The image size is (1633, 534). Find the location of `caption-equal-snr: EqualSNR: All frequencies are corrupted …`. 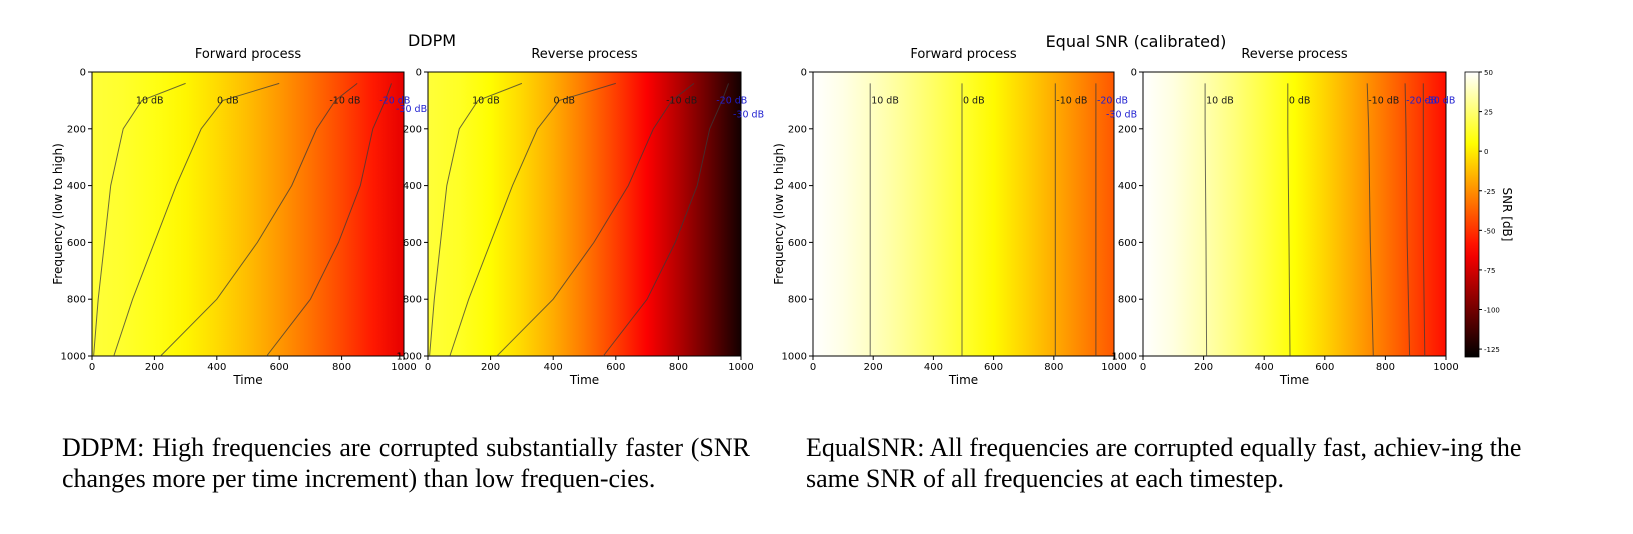

caption-equal-snr: EqualSNR: All frequencies are corrupted … is located at coordinates (1164, 463).